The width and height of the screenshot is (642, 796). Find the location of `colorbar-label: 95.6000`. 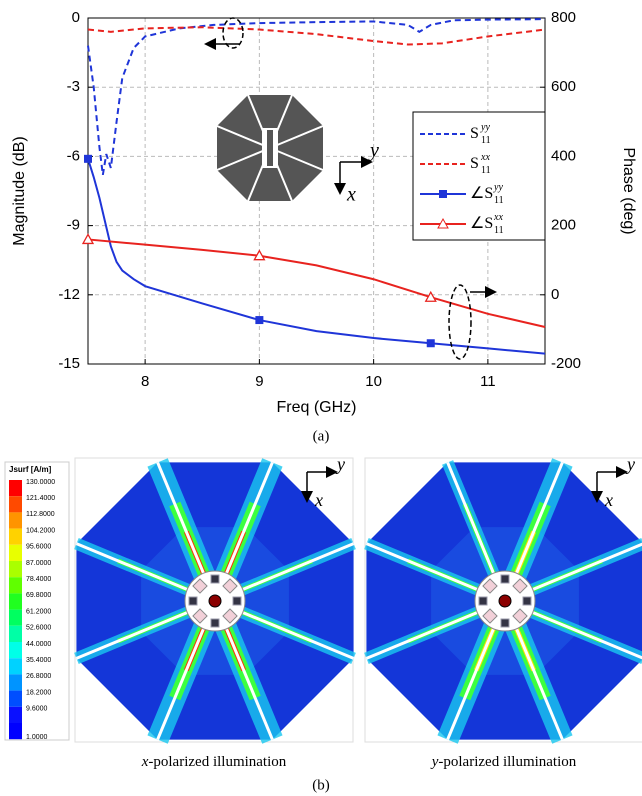

colorbar-label: 95.6000 is located at coordinates (38, 547).